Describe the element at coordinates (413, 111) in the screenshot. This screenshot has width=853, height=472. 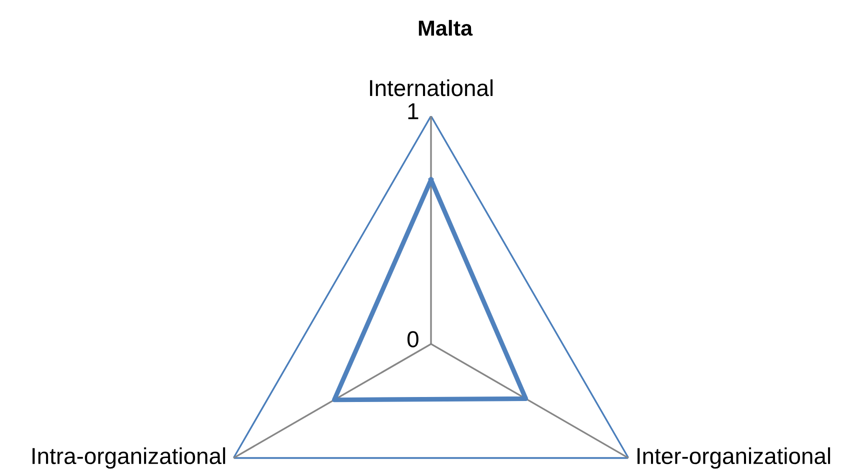
I see `y-tick-label: 1` at that location.